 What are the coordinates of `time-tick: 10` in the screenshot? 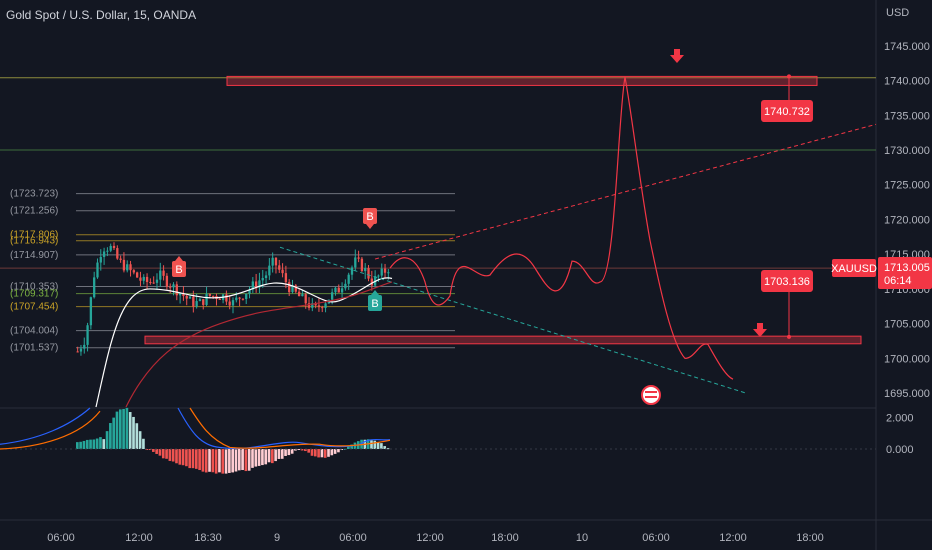 It's located at (582, 538).